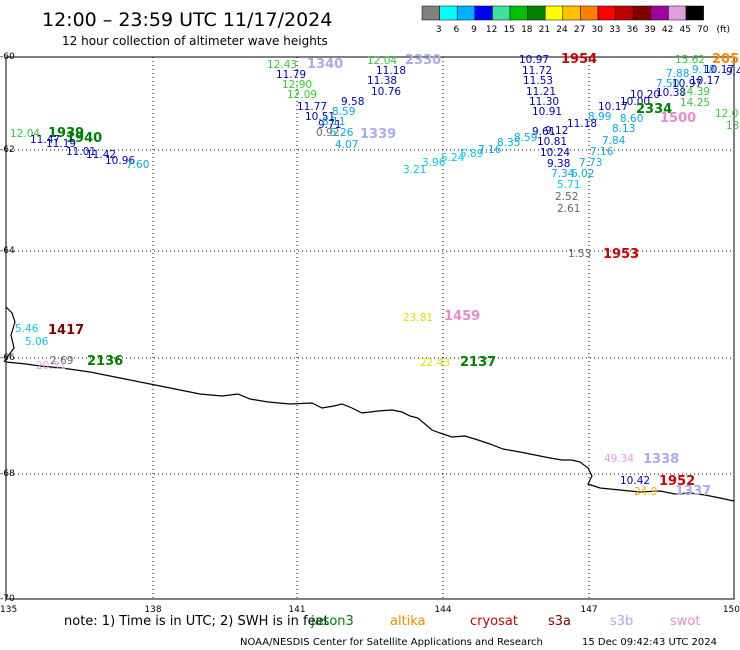 This screenshot has height=650, width=740. What do you see at coordinates (725, 59) in the screenshot?
I see `pass-time-label: 205` at bounding box center [725, 59].